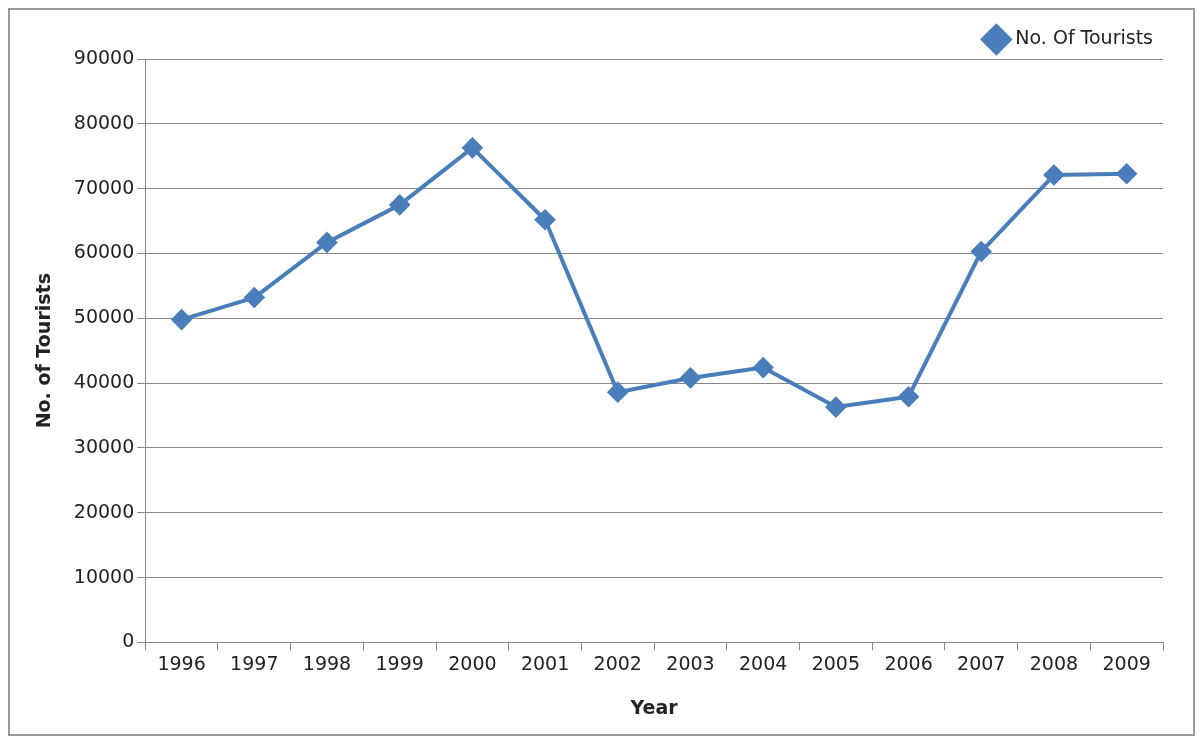 Image resolution: width=1203 pixels, height=744 pixels. I want to click on x-tick-label: 2000, so click(472, 662).